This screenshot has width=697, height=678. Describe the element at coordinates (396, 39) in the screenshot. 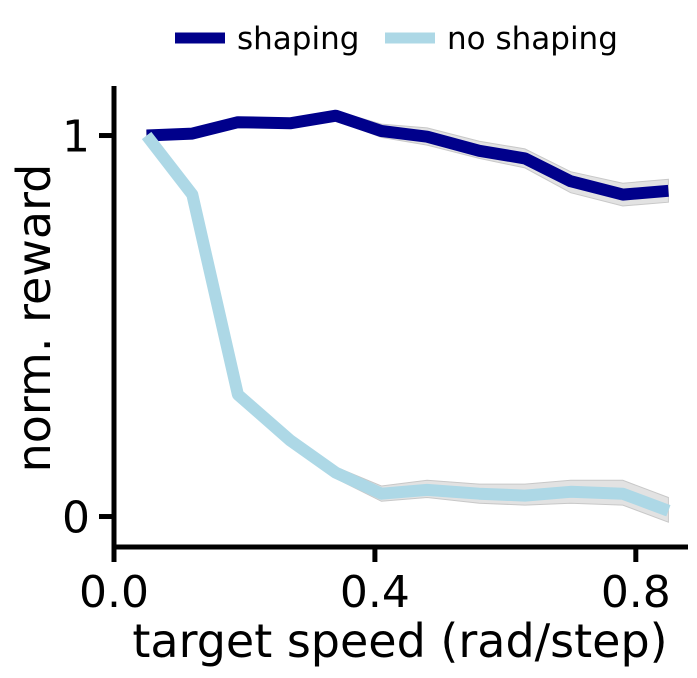

I see `legend: shaping no shaping` at that location.